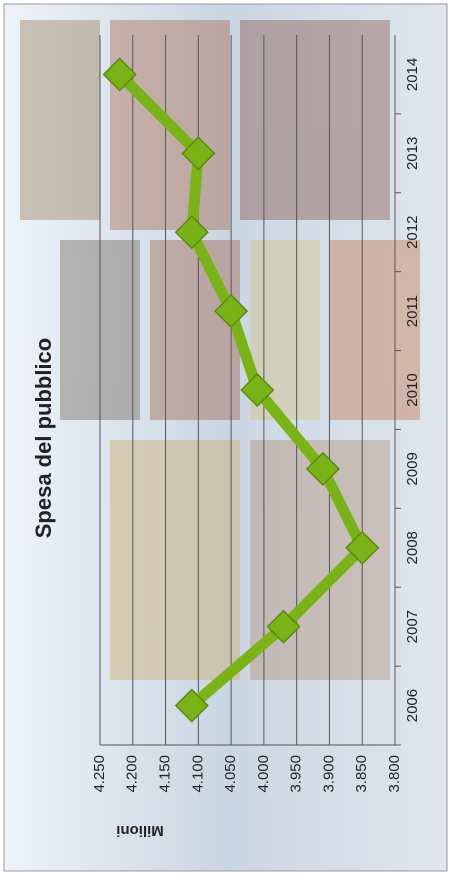 Image resolution: width=451 pixels, height=875 pixels. I want to click on x-tick-label: 2008, so click(412, 547).